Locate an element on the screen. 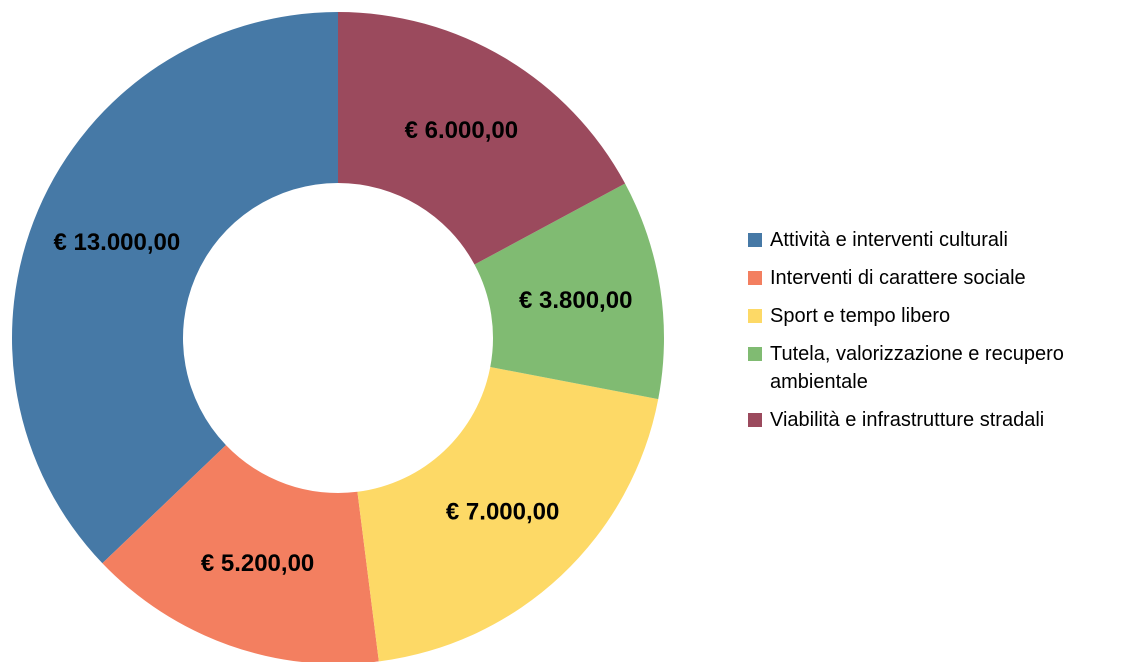  value-label: € 3.800,00 is located at coordinates (575, 300).